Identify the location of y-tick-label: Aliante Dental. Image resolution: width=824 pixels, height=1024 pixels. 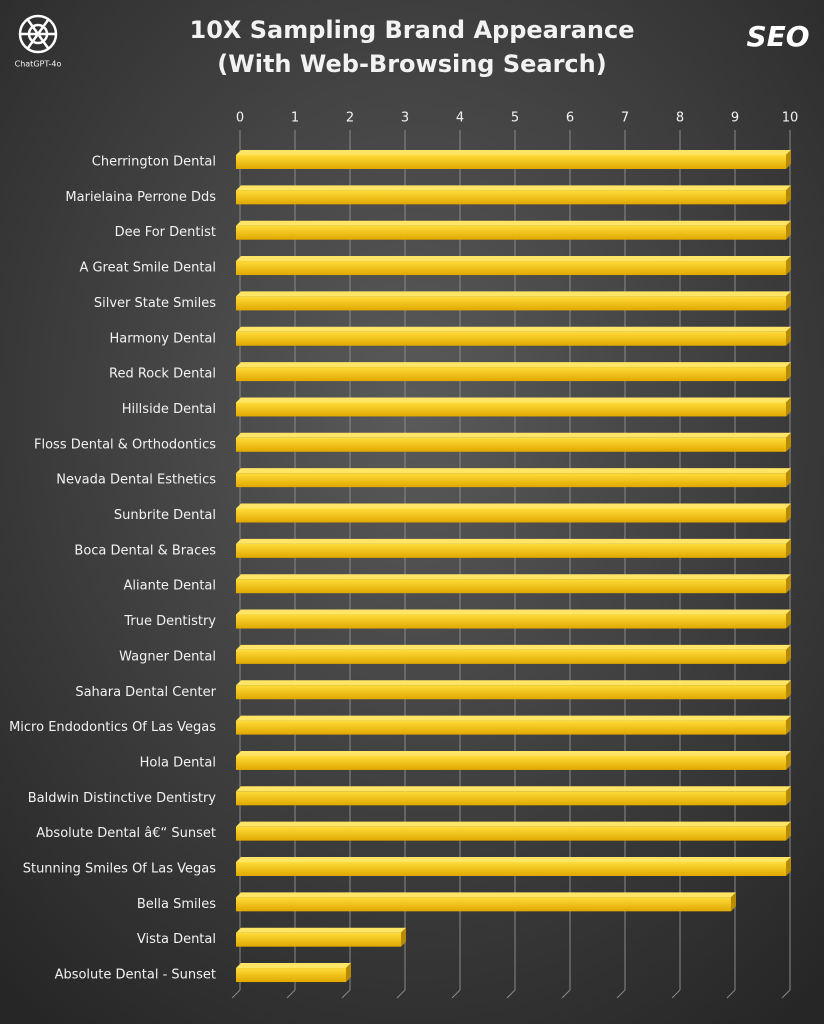
(170, 586).